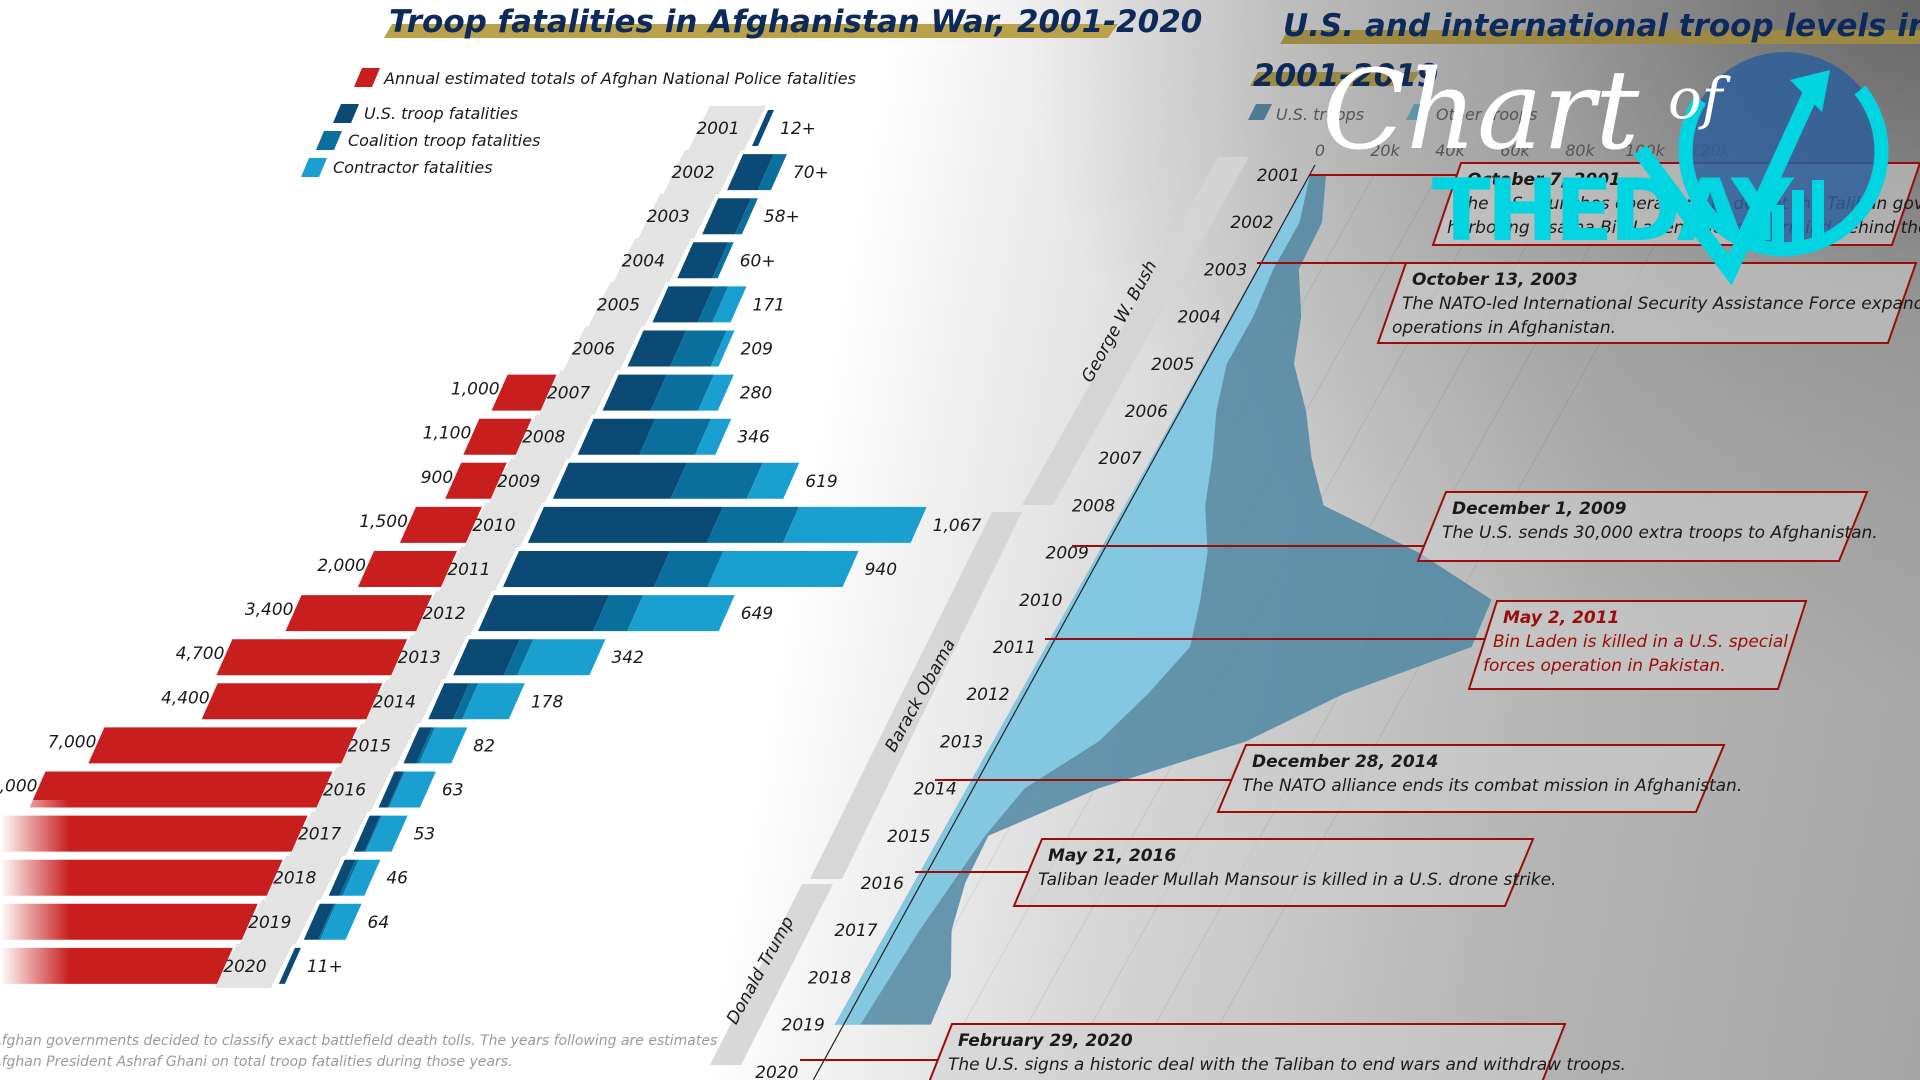 This screenshot has height=1080, width=1920. I want to click on total-fatalities-label: 11+, so click(325, 967).